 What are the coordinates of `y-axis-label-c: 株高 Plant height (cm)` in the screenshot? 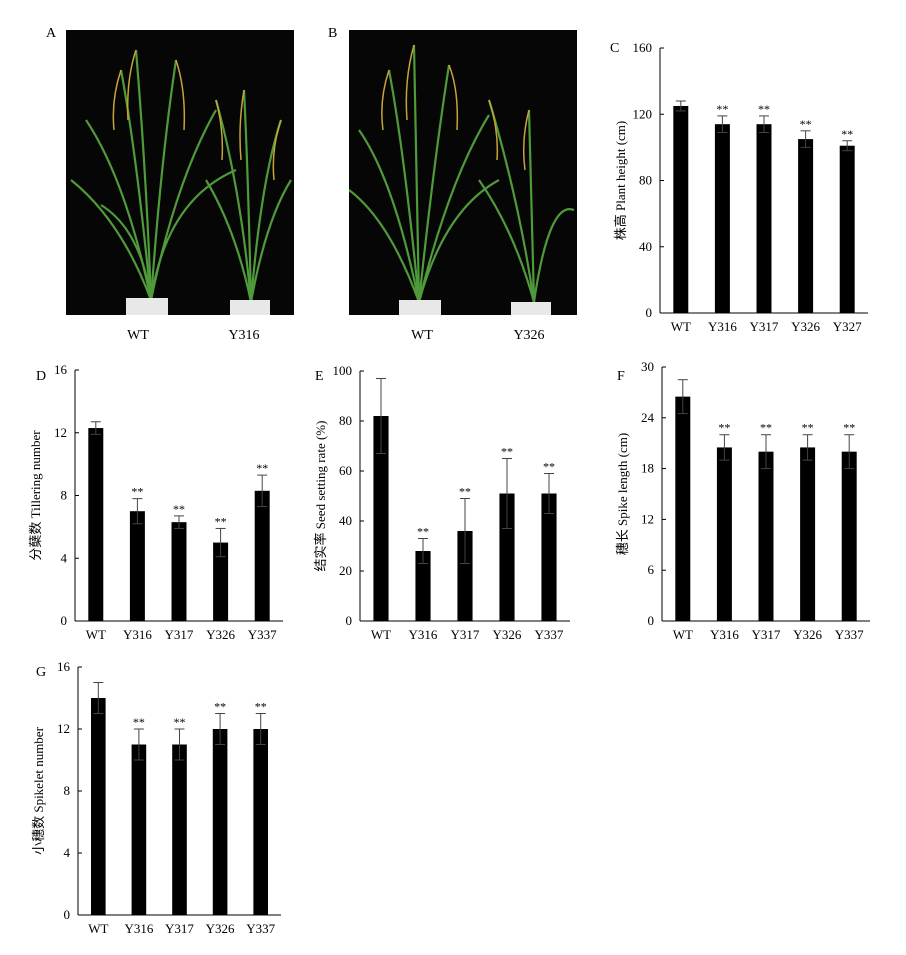 It's located at (620, 181).